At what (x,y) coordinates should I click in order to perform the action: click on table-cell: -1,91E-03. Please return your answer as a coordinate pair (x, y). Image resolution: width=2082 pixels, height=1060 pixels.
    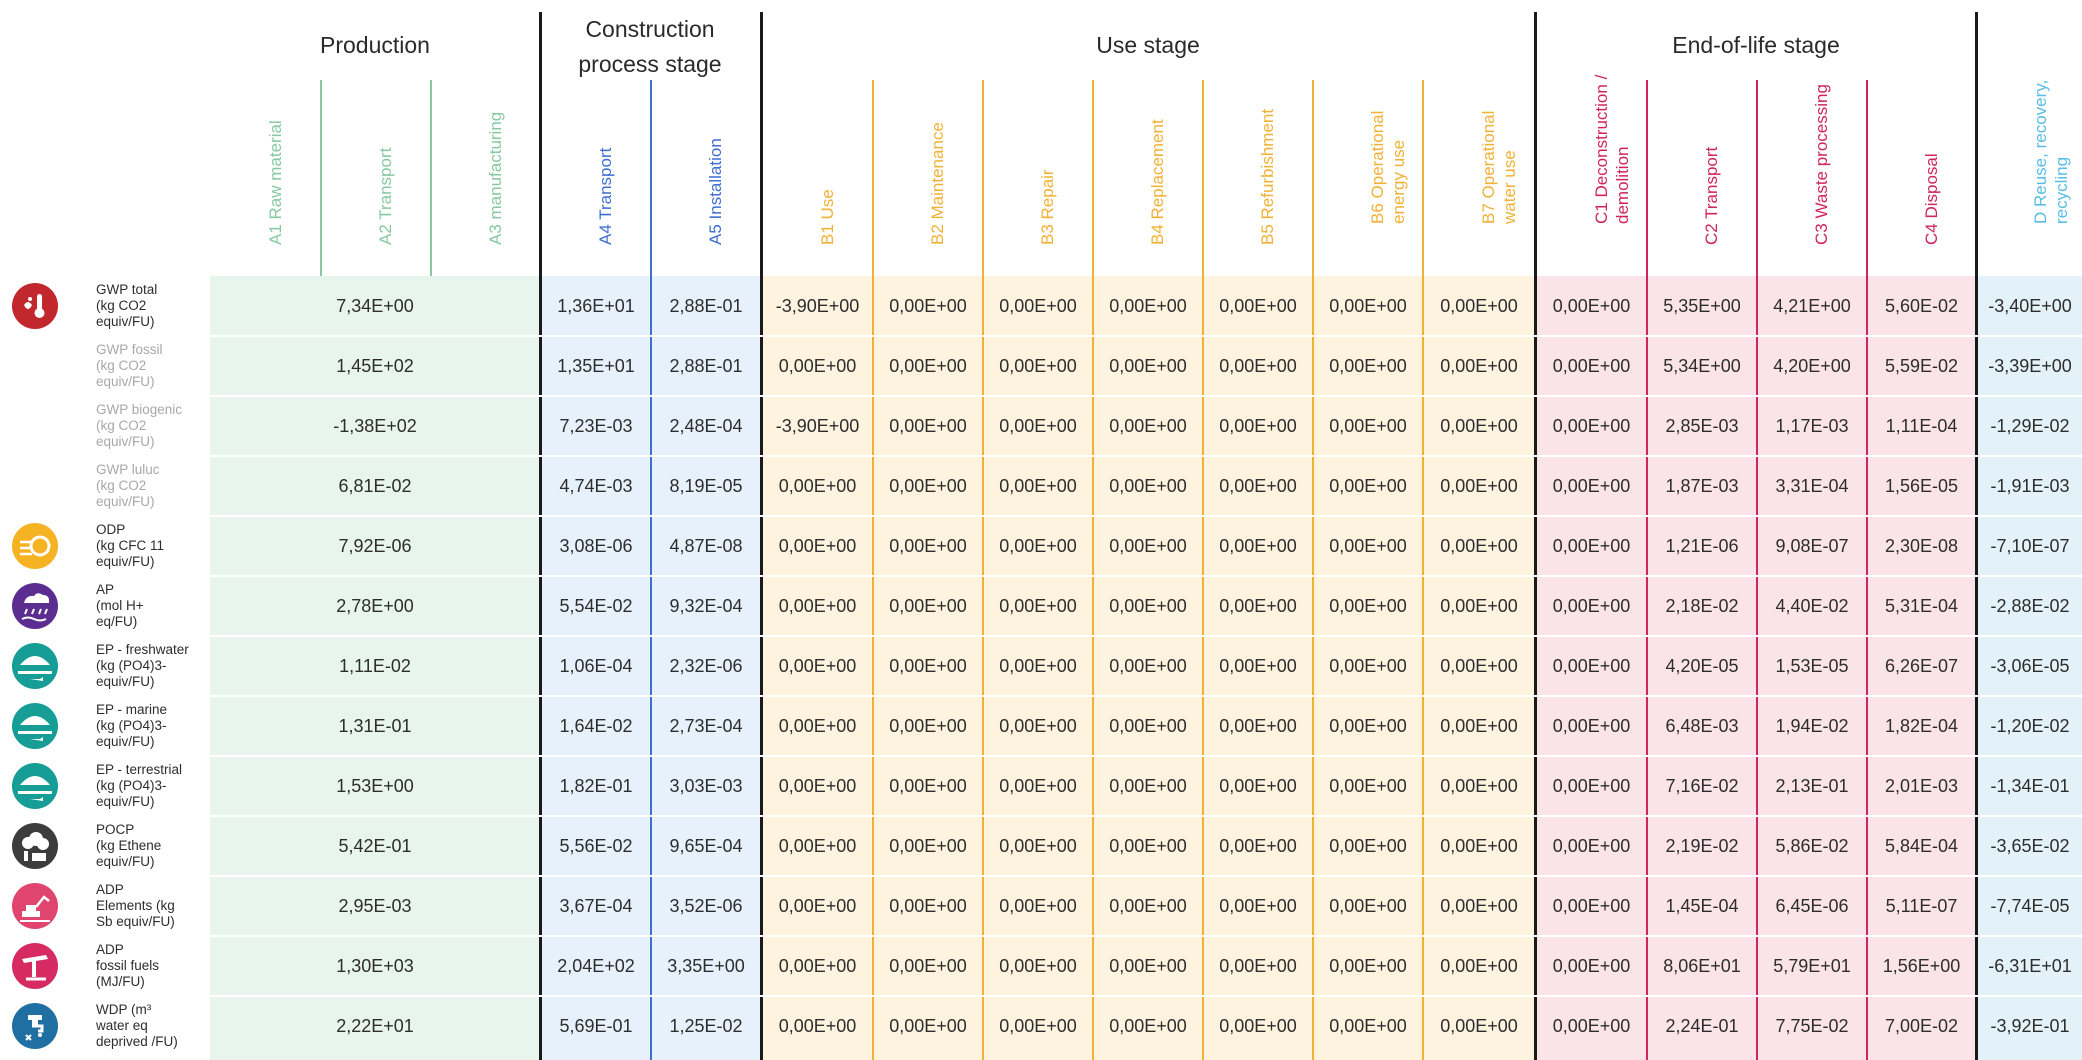
    Looking at the image, I should click on (2030, 485).